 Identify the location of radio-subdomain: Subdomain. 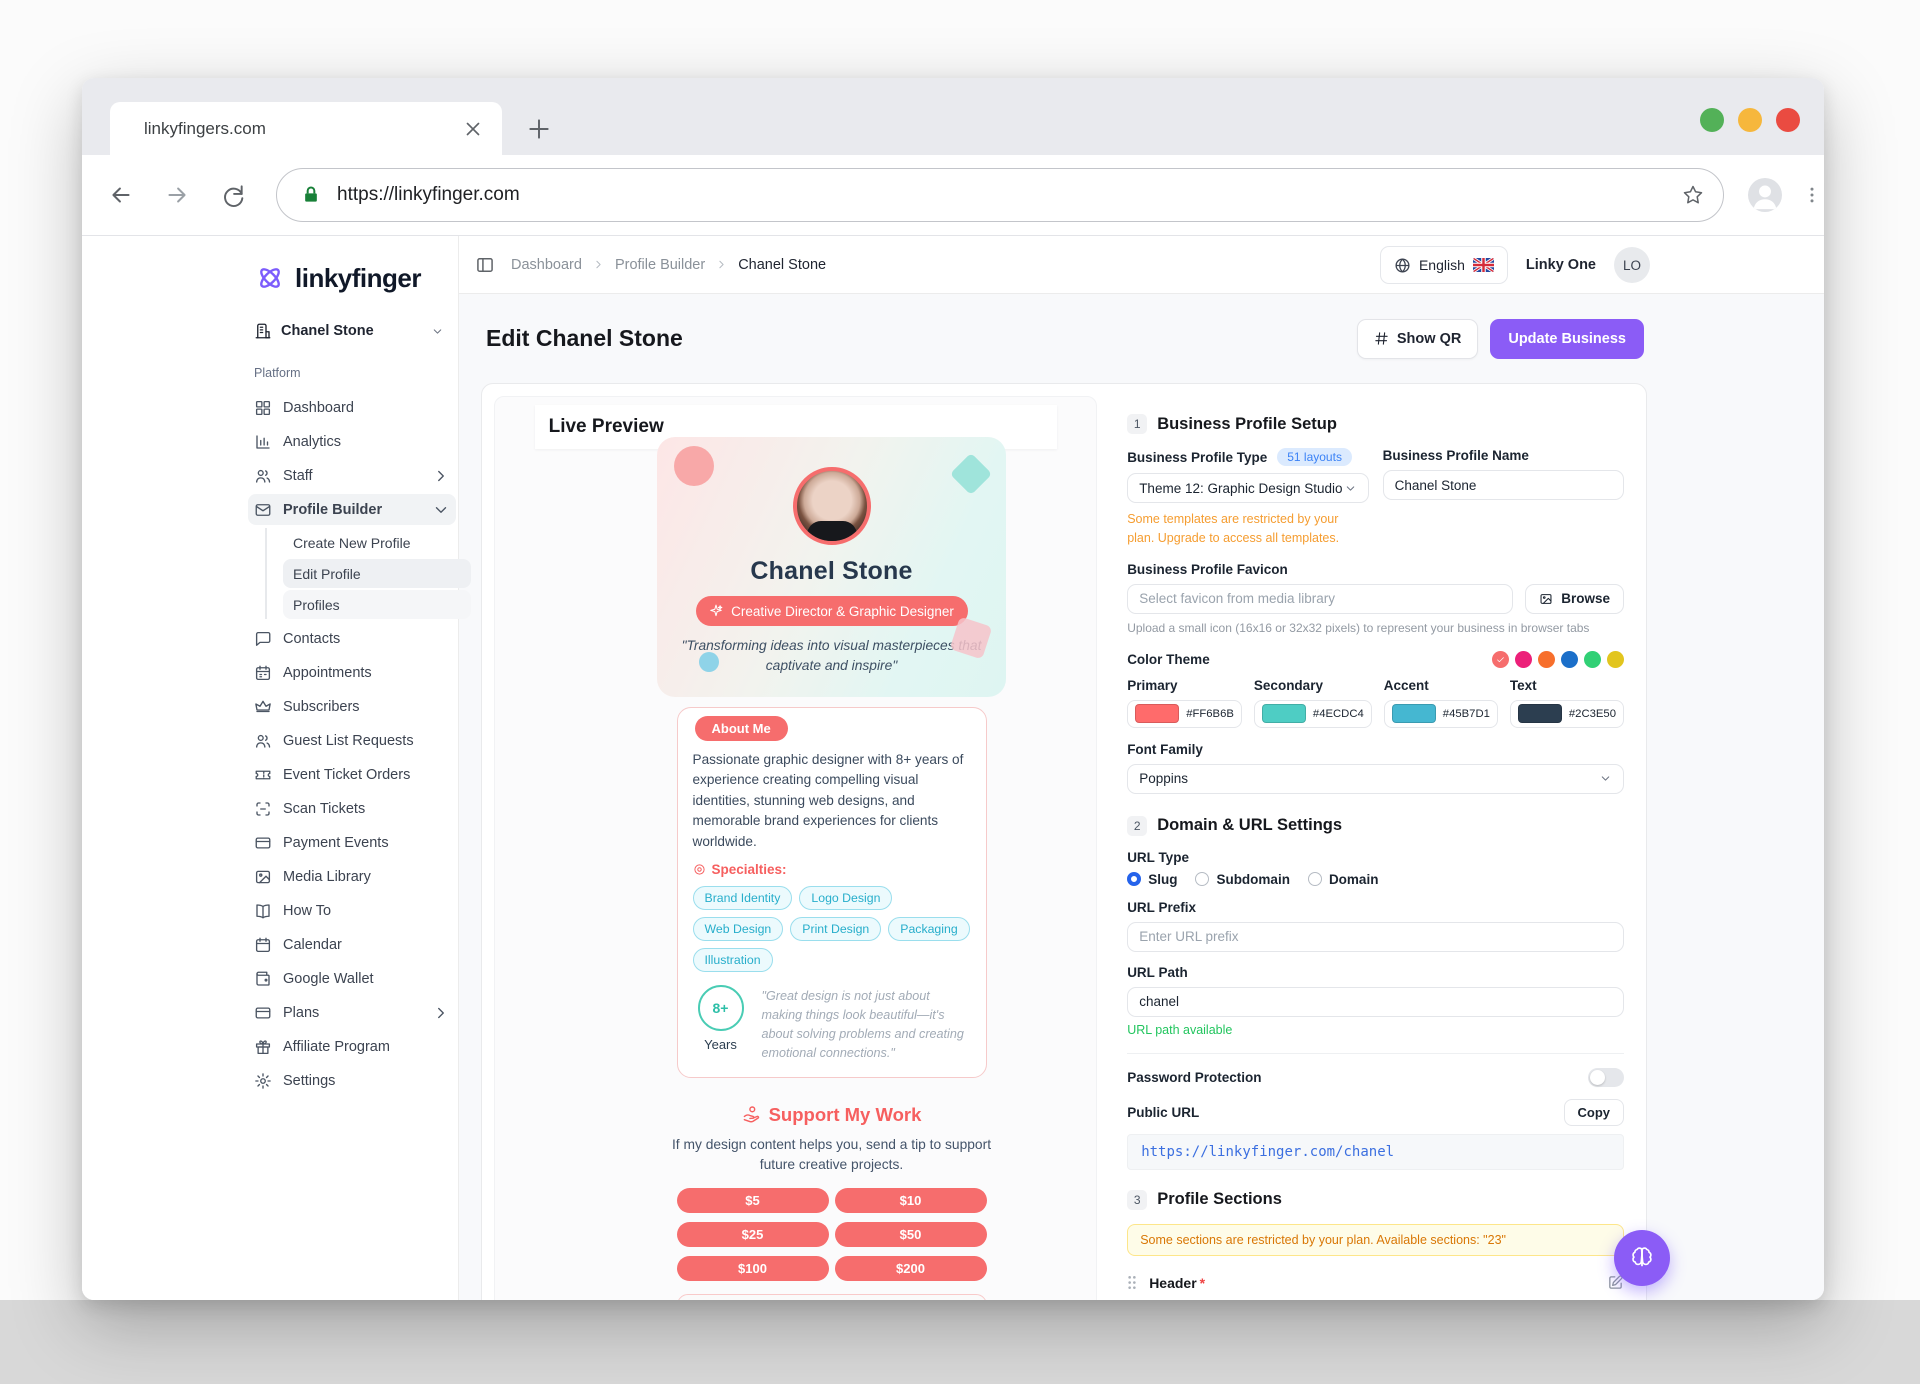
(1242, 879).